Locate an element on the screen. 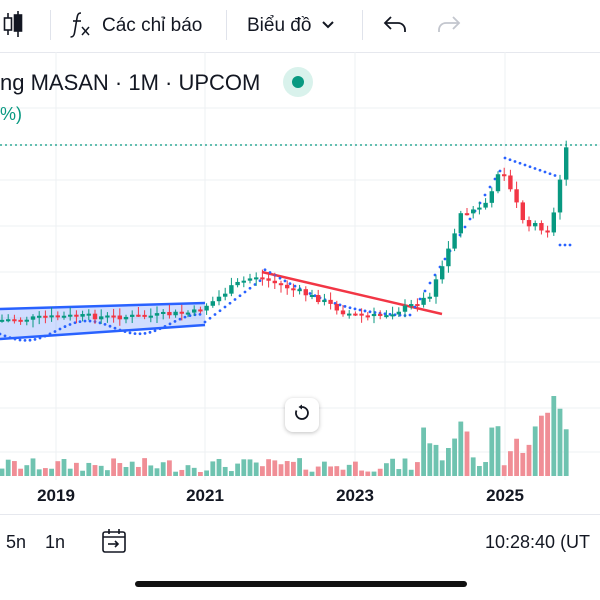  undo-button is located at coordinates (395, 26).